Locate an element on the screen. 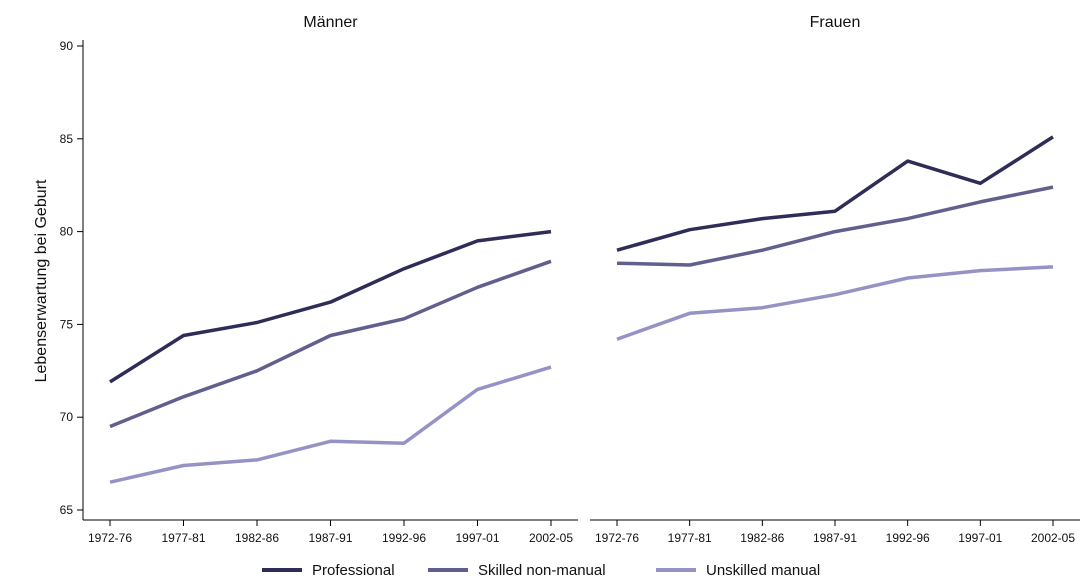 The width and height of the screenshot is (1085, 586). legend-item-skilled-non-manual: Skilled non-manual is located at coordinates (517, 570).